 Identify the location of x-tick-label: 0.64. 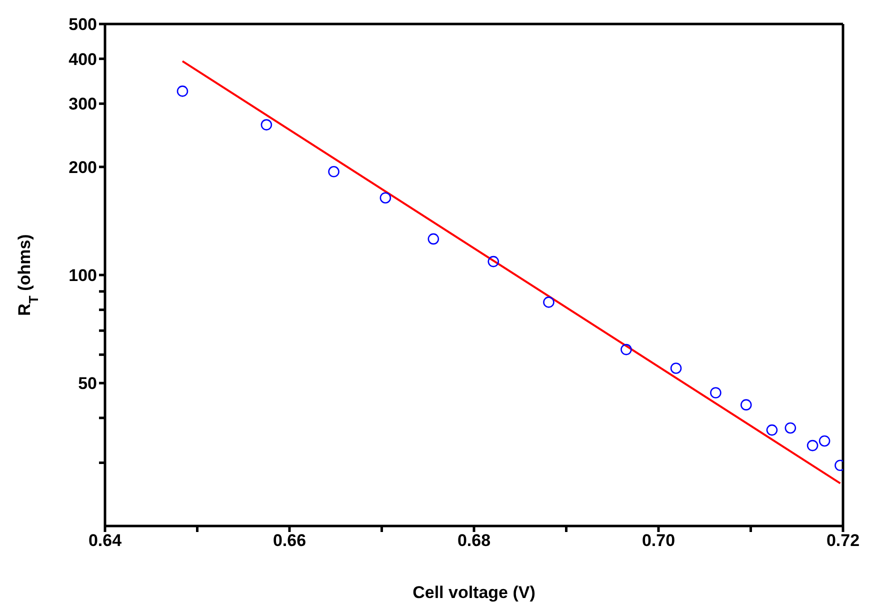
(105, 540).